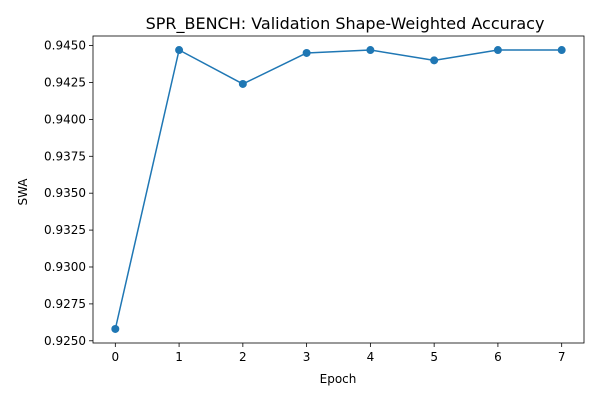 This screenshot has width=600, height=400. Describe the element at coordinates (65, 119) in the screenshot. I see `y-tick-label: 0.9400` at that location.